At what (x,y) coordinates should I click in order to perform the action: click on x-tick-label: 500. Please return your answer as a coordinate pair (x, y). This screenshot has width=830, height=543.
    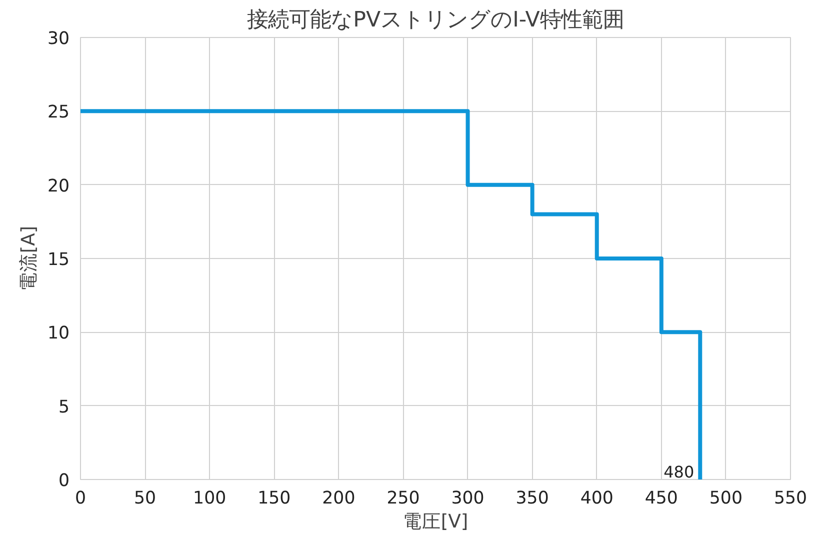
    Looking at the image, I should click on (725, 498).